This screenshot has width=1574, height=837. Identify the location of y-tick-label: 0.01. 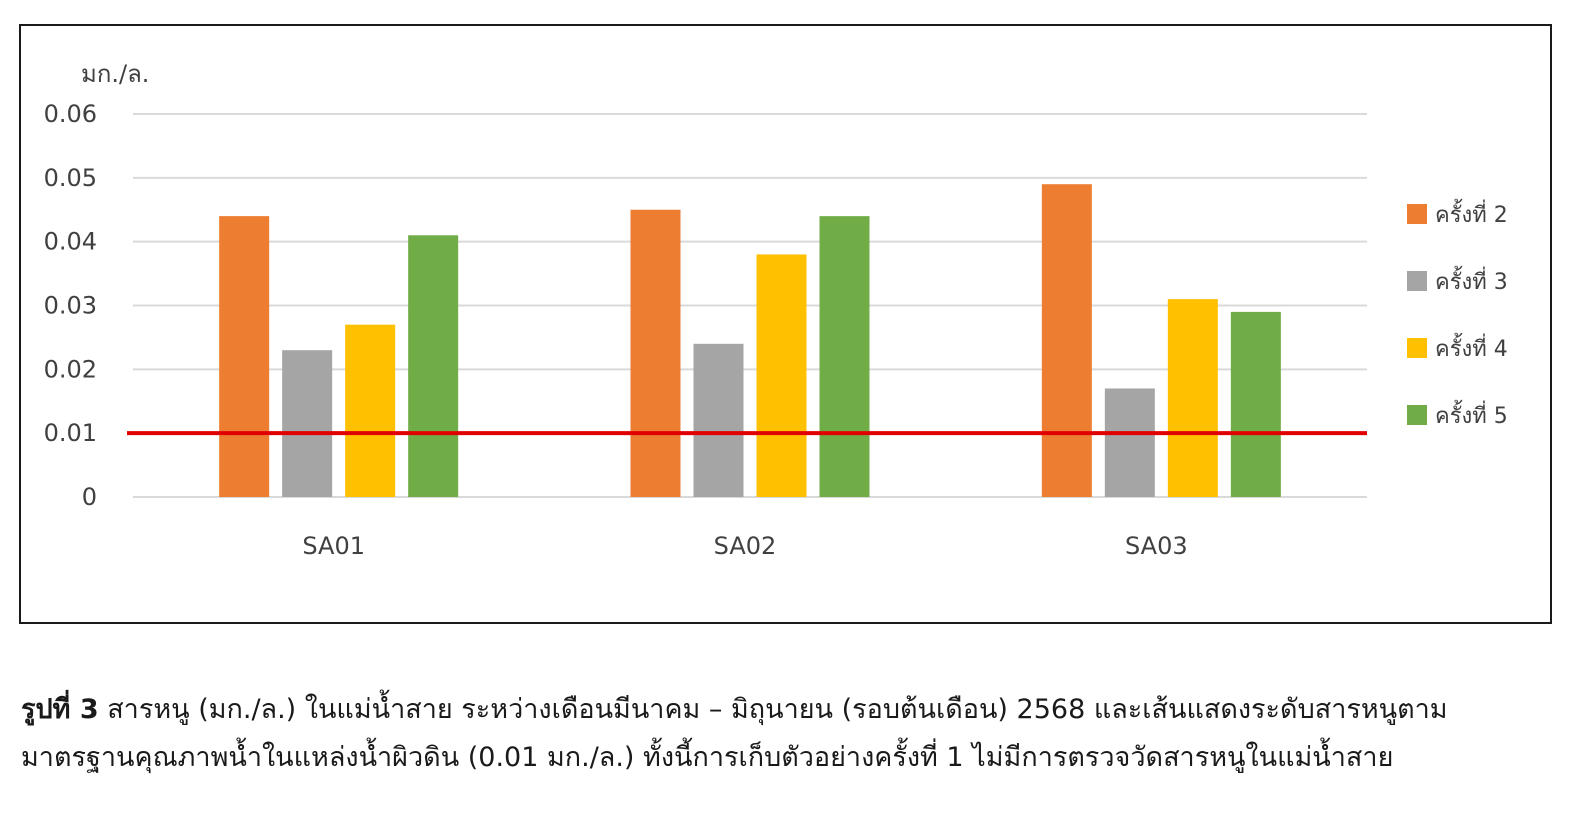
(70, 433).